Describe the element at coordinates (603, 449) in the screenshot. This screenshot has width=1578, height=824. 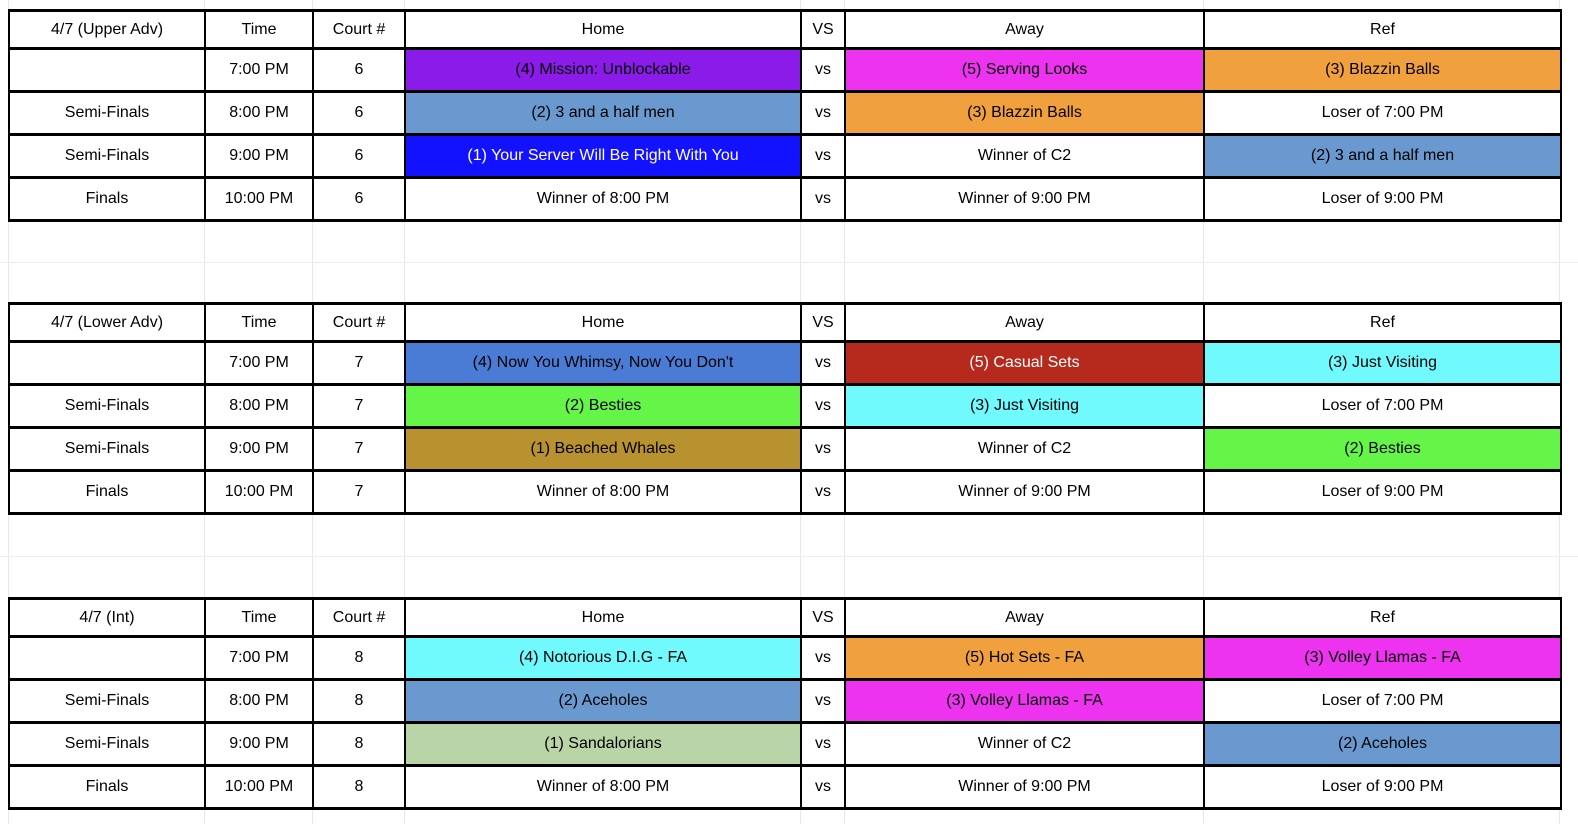
I see `home-team-cell: (1) Beached Whales` at that location.